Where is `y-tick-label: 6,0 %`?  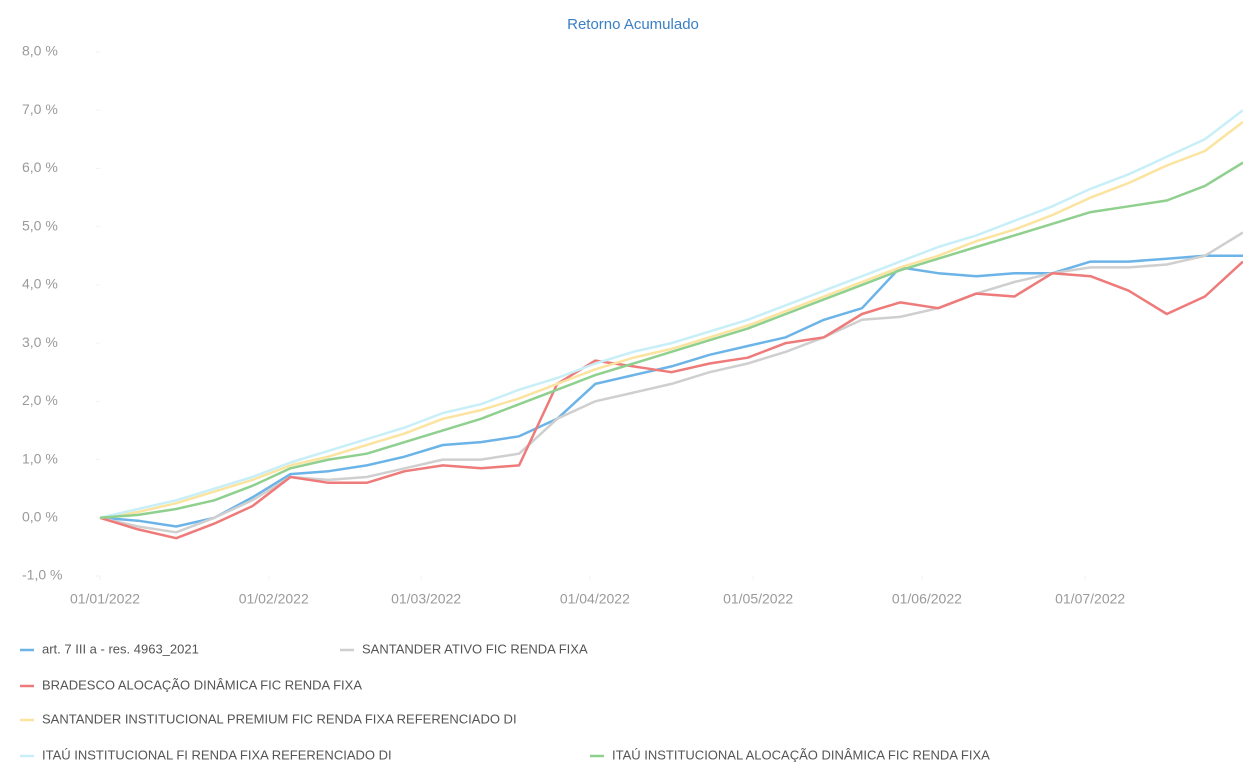 y-tick-label: 6,0 % is located at coordinates (40, 167).